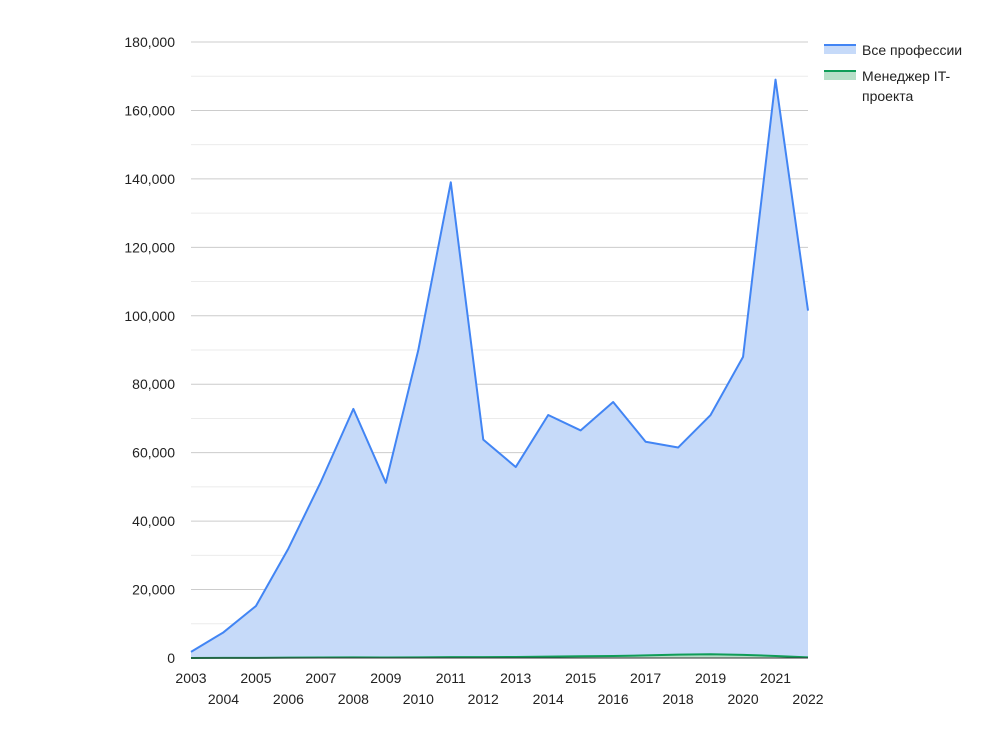  I want to click on x-tick-label: 2021, so click(775, 678).